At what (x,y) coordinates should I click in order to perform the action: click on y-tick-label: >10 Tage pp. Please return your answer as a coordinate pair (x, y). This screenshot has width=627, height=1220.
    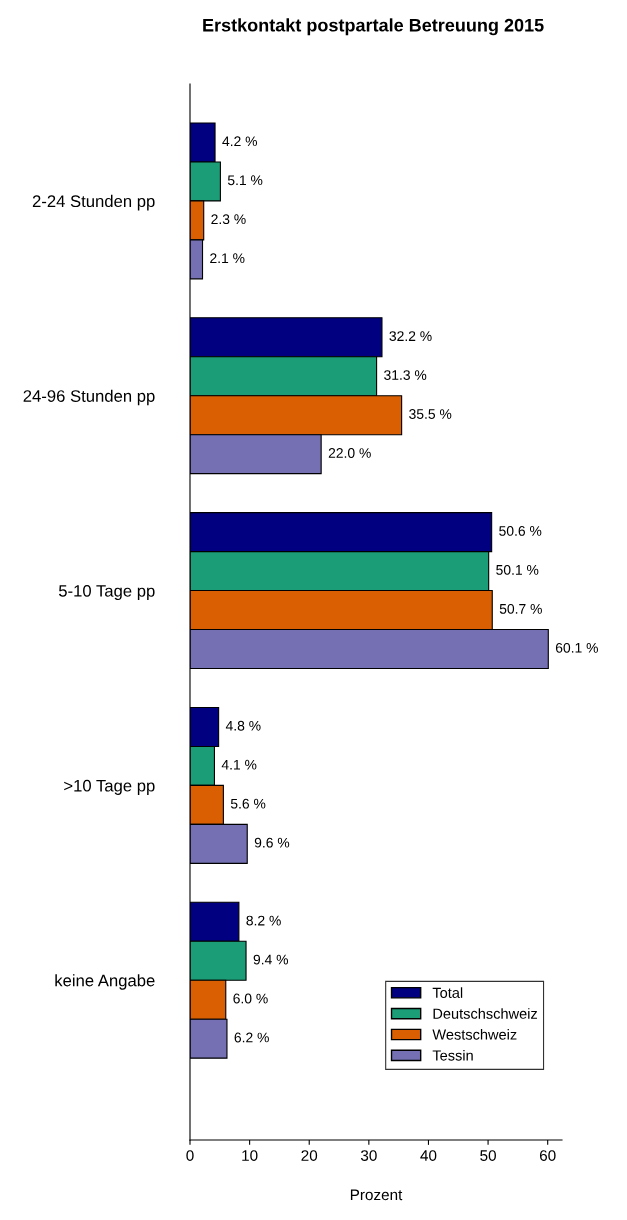
    Looking at the image, I should click on (109, 787).